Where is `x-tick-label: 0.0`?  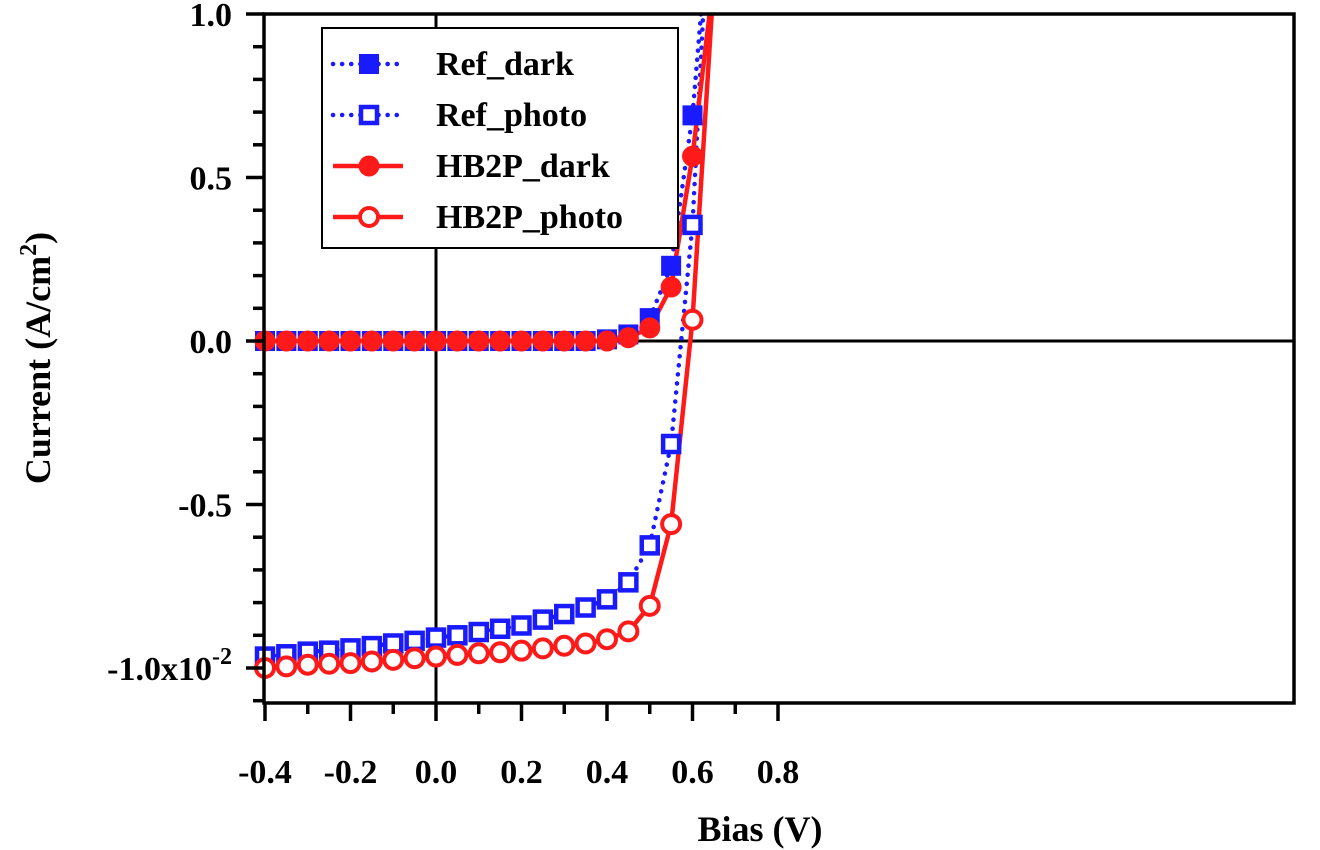
x-tick-label: 0.0 is located at coordinates (436, 772).